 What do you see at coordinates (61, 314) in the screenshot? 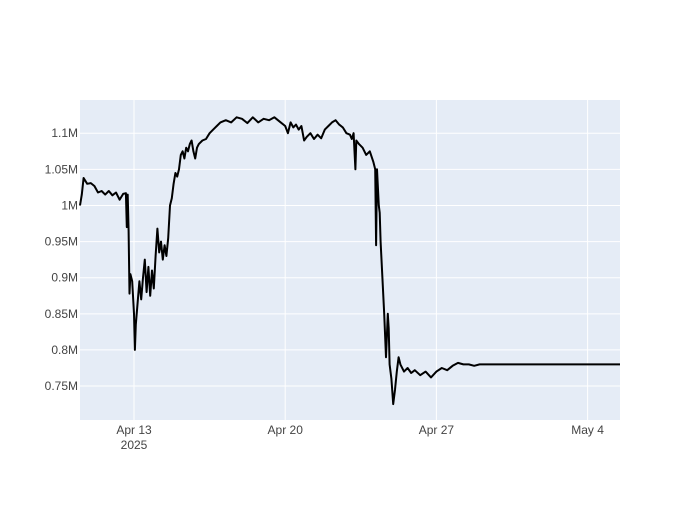
I see `y-tick-label: 0.85M` at bounding box center [61, 314].